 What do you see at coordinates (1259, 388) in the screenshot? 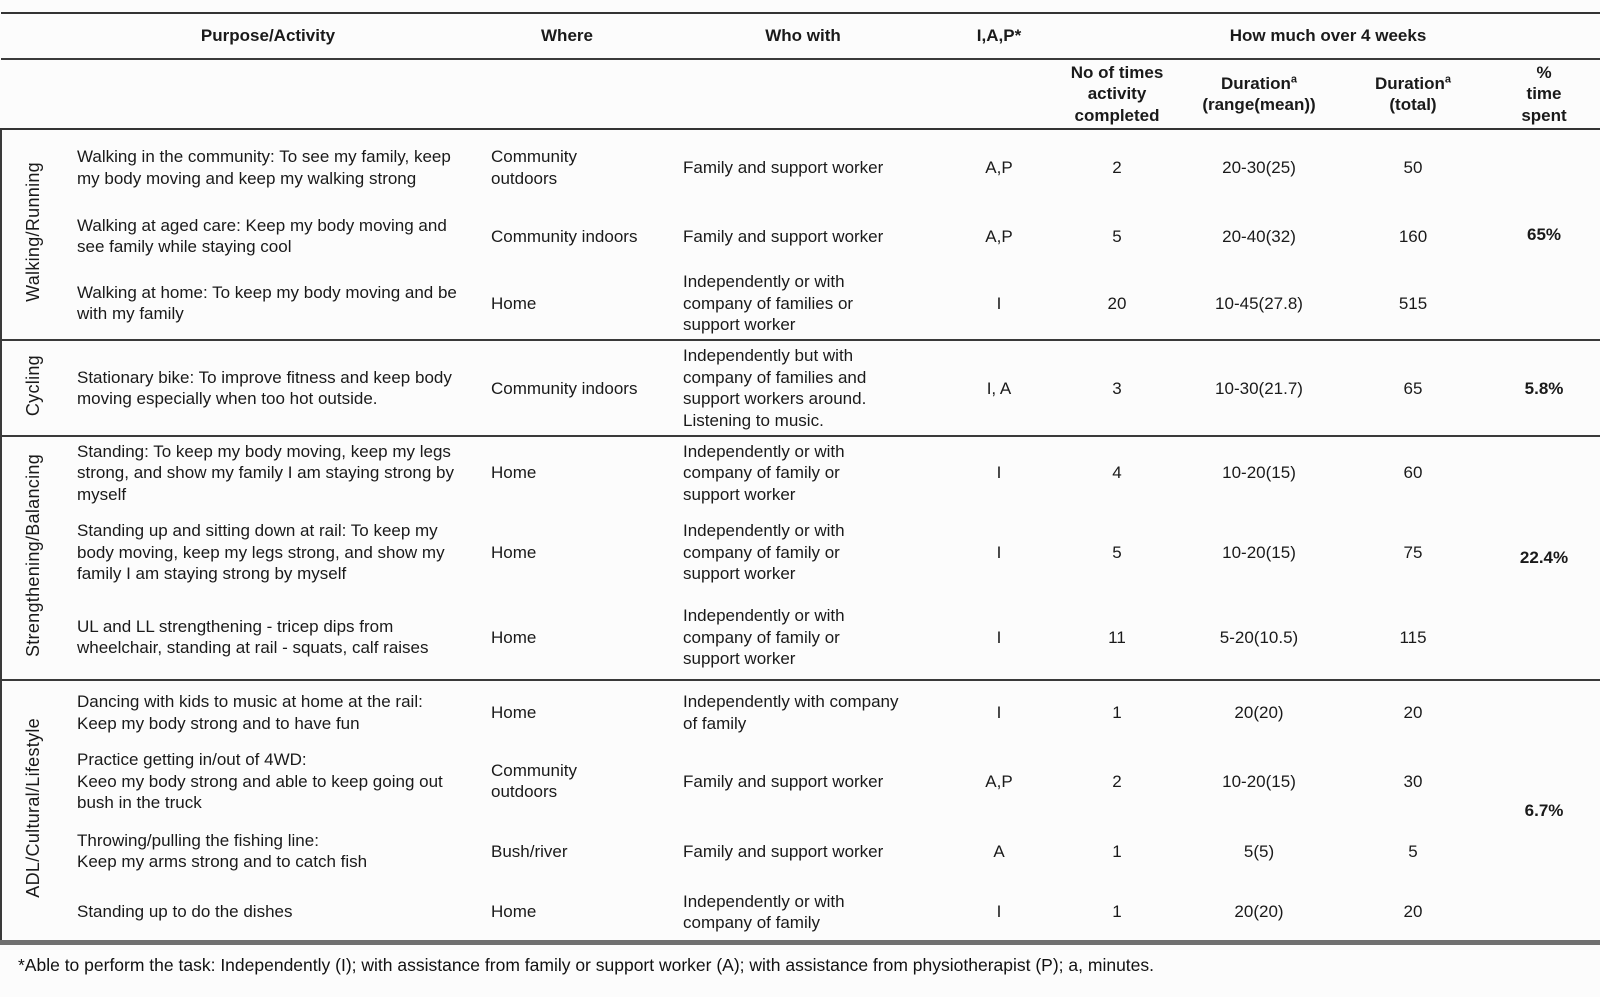
I see `duration-range-cell: 10-30(21.7)` at bounding box center [1259, 388].